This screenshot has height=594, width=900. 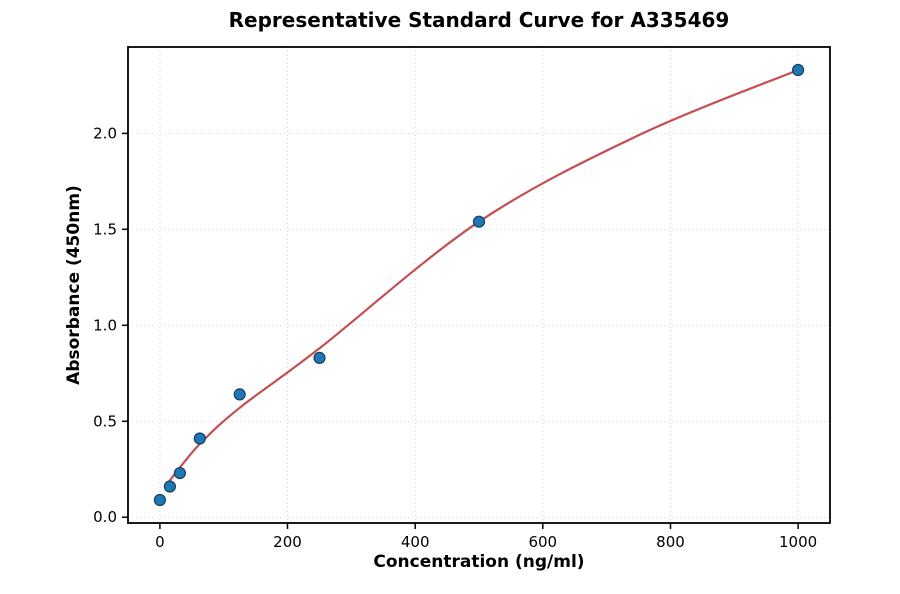 What do you see at coordinates (105, 517) in the screenshot?
I see `y-tick-label: 0.0` at bounding box center [105, 517].